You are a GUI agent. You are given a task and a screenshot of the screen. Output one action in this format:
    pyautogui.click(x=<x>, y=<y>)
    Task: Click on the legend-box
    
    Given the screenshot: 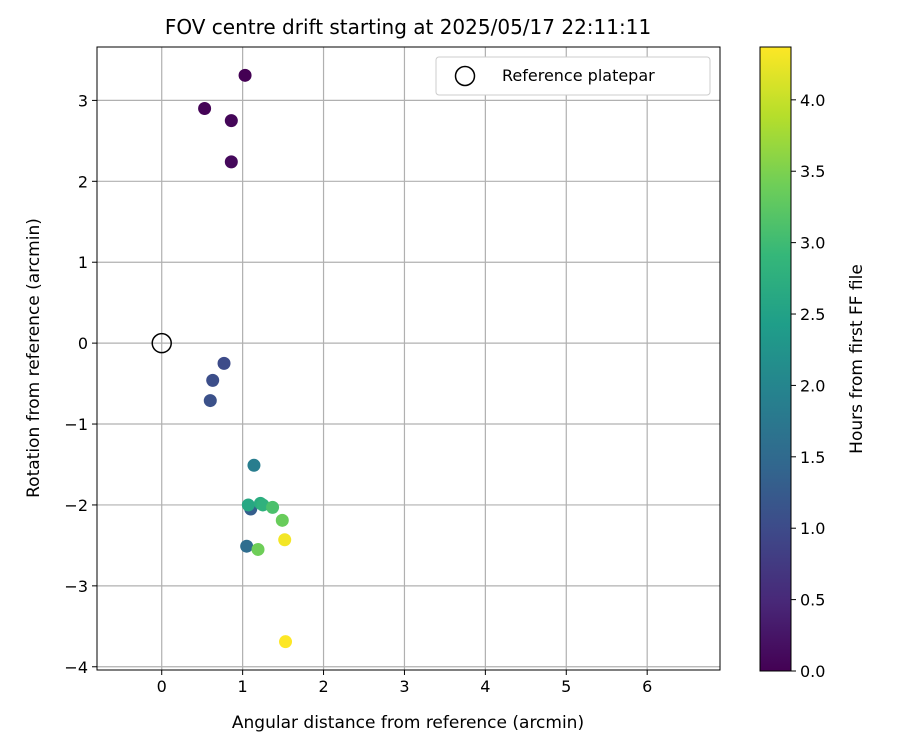 What is the action you would take?
    pyautogui.click(x=573, y=76)
    